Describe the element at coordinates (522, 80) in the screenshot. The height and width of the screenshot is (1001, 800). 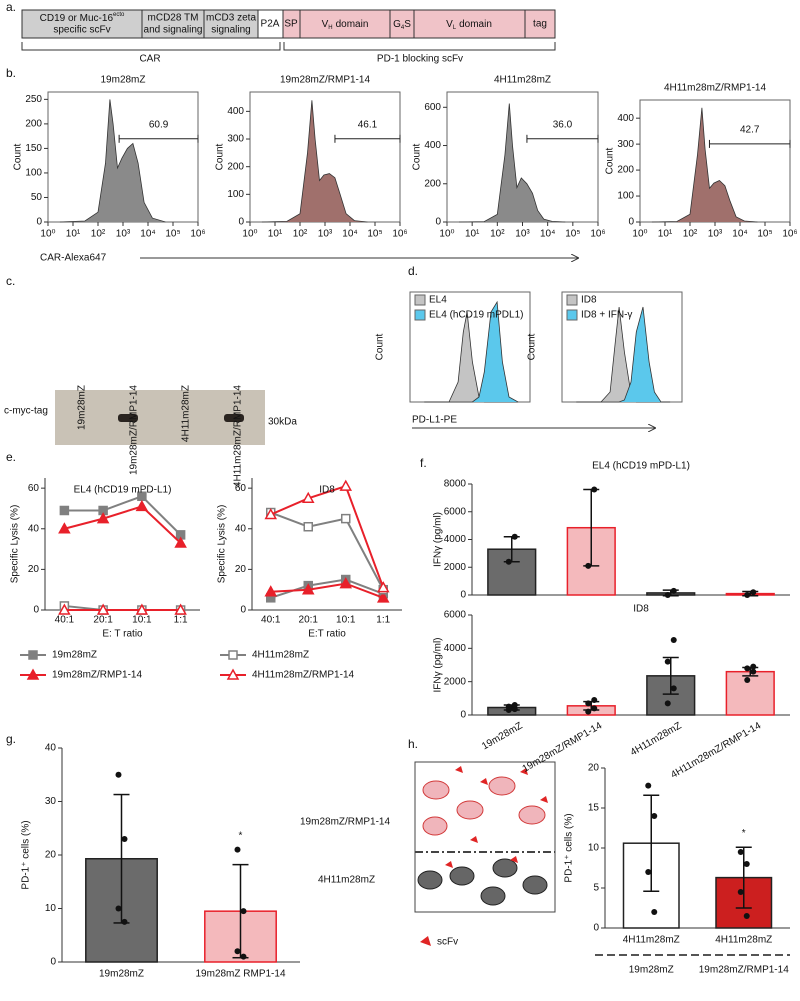
I see `chart-title: 4H11m28mZ` at that location.